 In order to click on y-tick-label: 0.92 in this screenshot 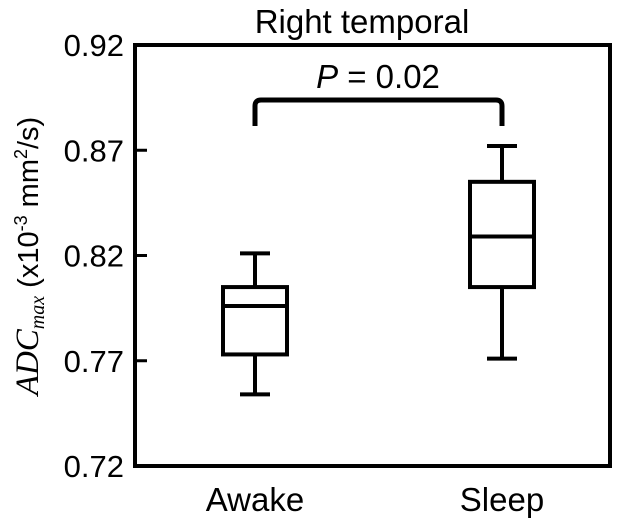, I will do `click(94, 45)`.